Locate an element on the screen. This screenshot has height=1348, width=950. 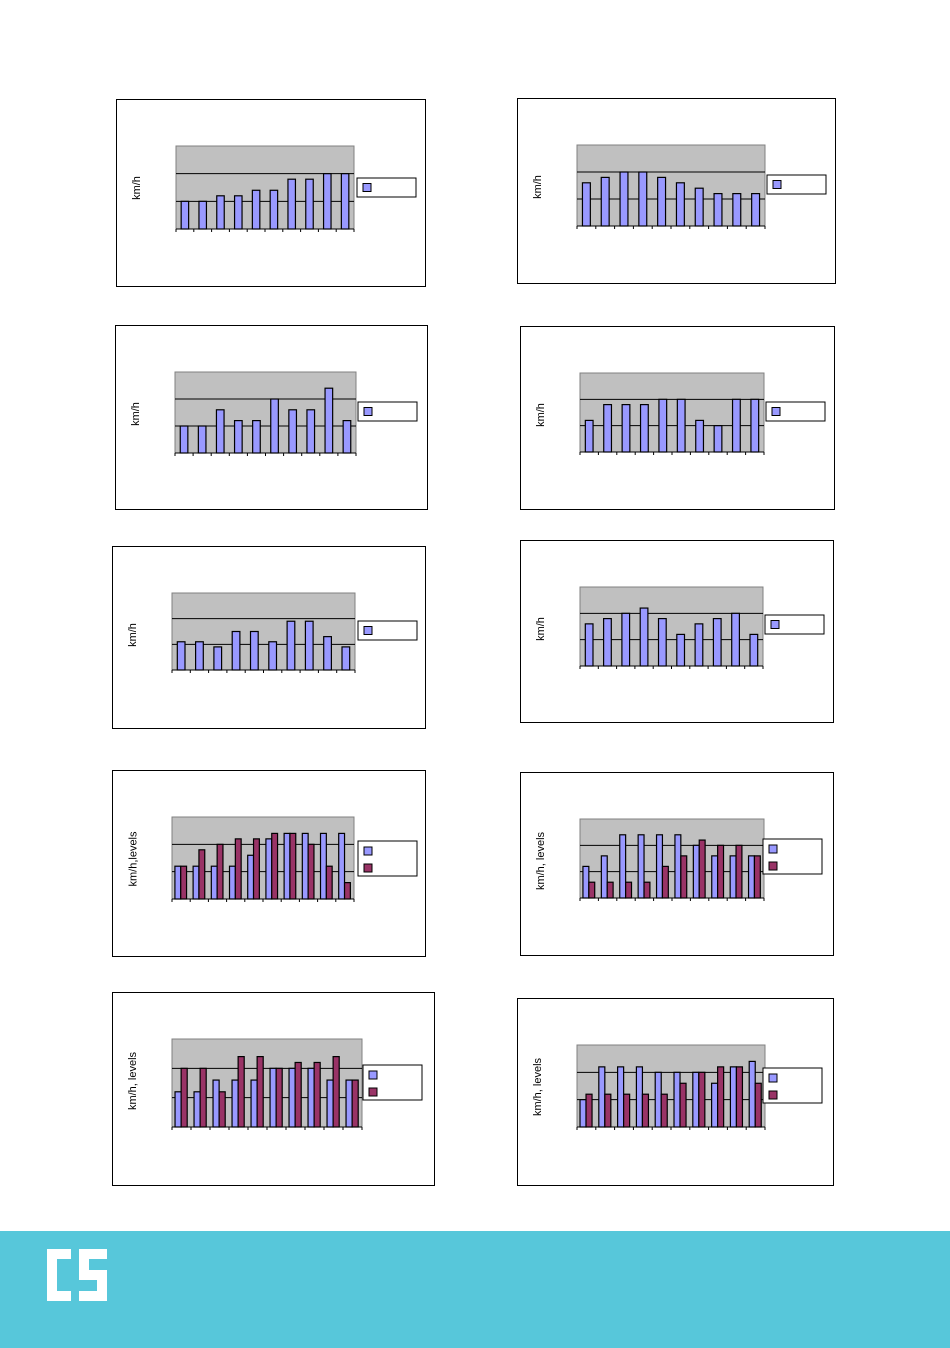
cs-logo-mark is located at coordinates (77, 1275).